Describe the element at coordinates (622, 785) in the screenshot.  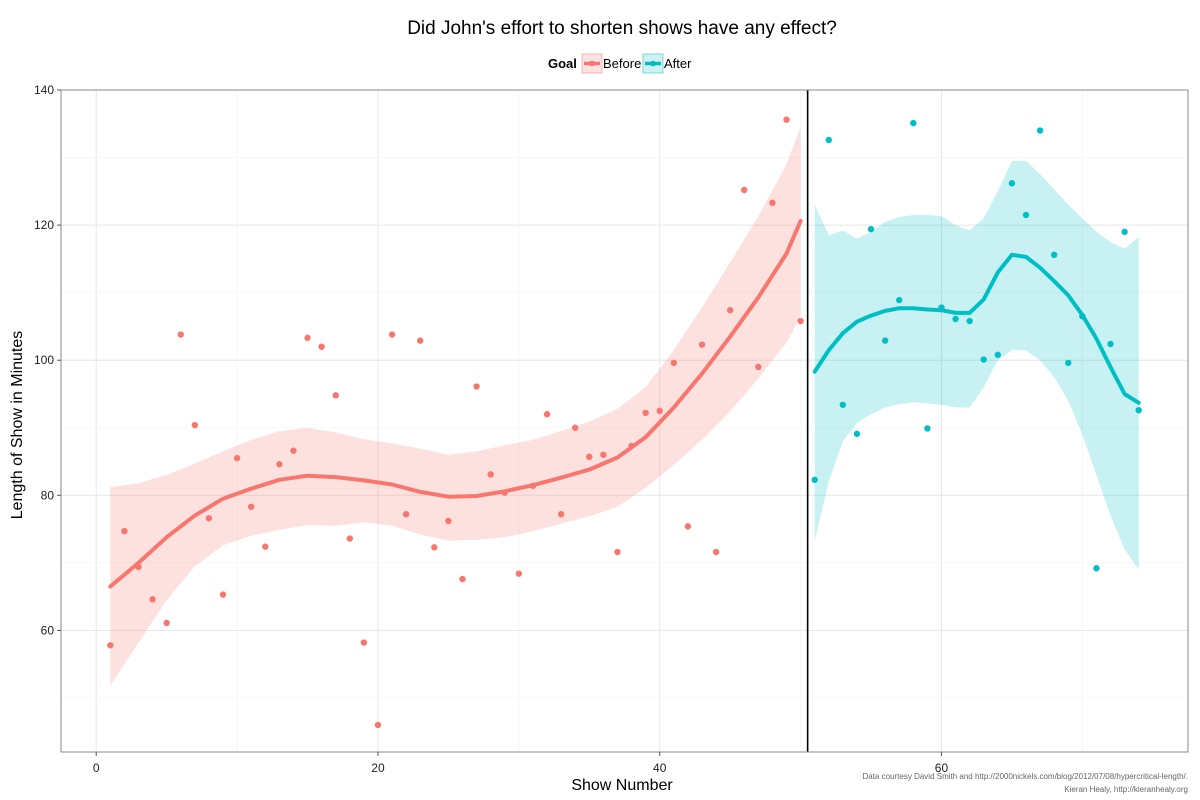
I see `x-axis-title: Show Number` at that location.